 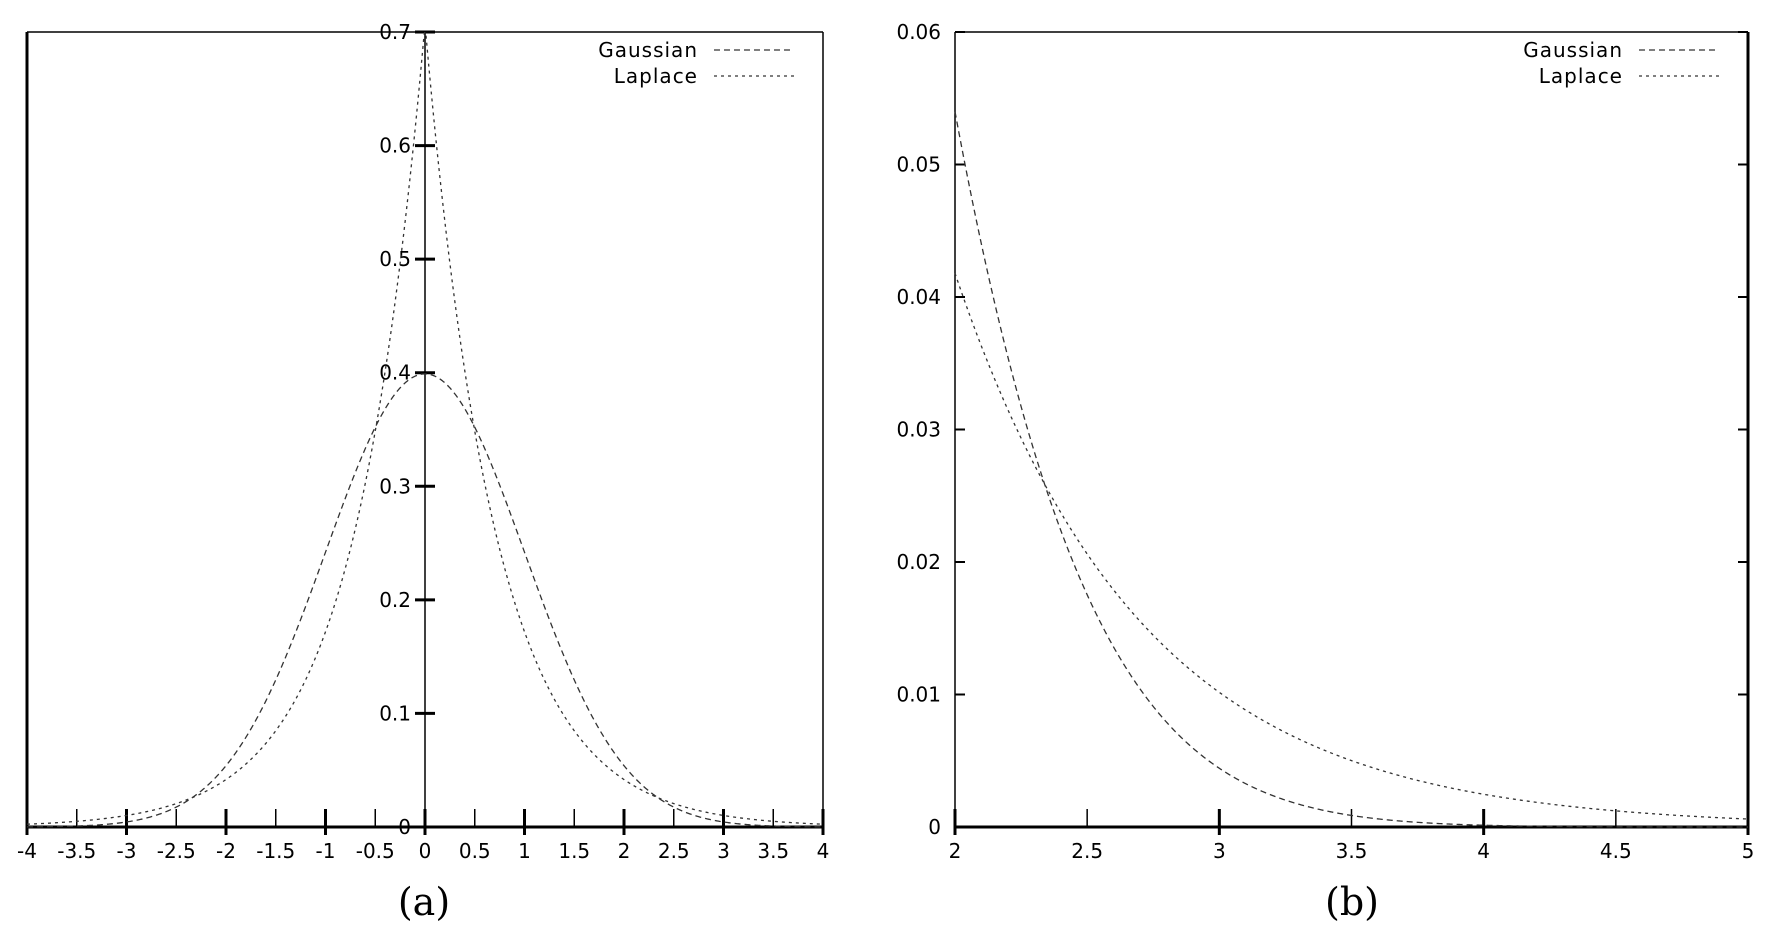 What do you see at coordinates (395, 600) in the screenshot?
I see `y-tick-label: 0.2` at bounding box center [395, 600].